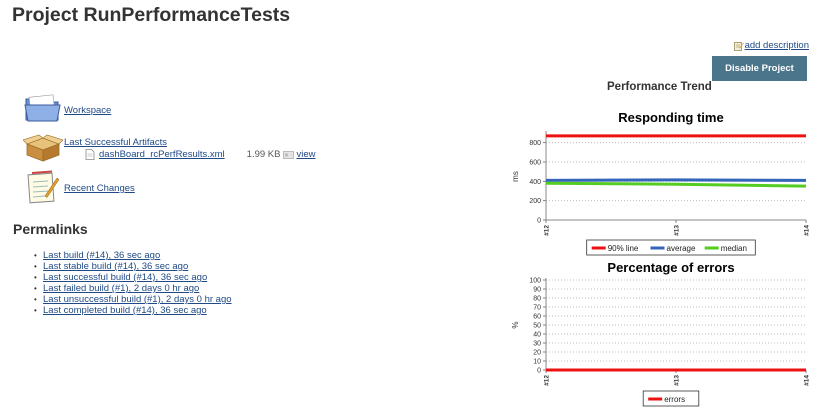 This screenshot has height=415, width=817. Describe the element at coordinates (42, 108) in the screenshot. I see `folder-icon` at that location.